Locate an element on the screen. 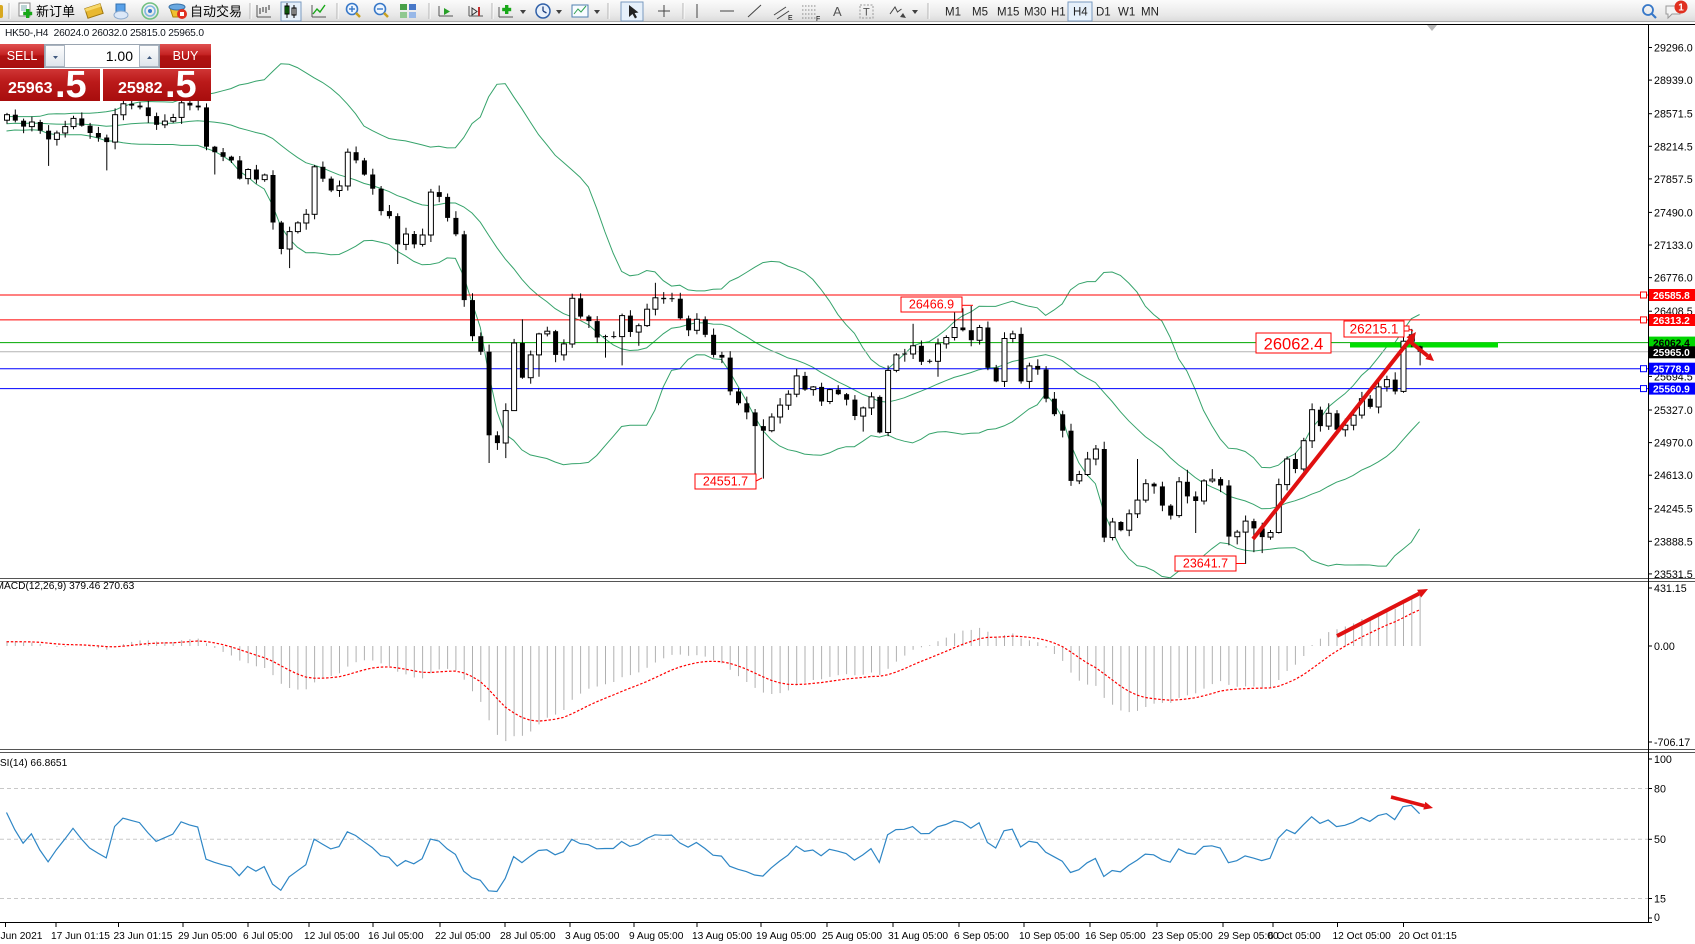 Image resolution: width=1695 pixels, height=944 pixels. svg-text: -706.17 is located at coordinates (1672, 743).